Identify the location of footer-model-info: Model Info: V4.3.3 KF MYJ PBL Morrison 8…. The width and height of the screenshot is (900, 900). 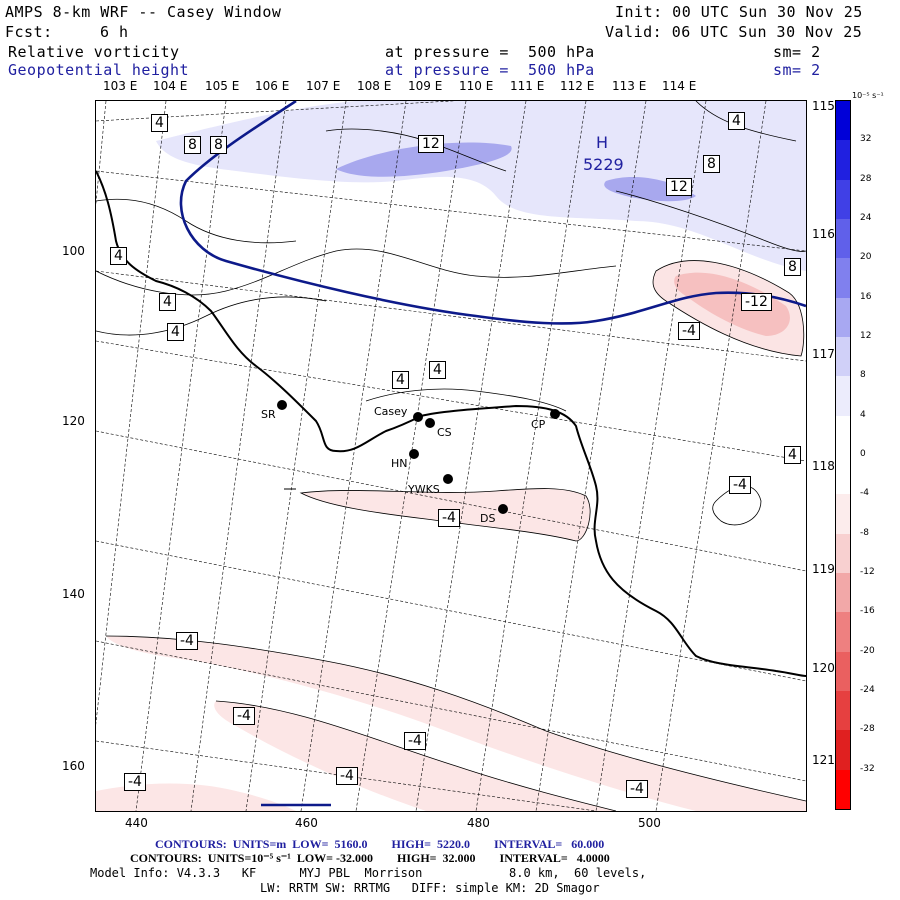
(368, 873).